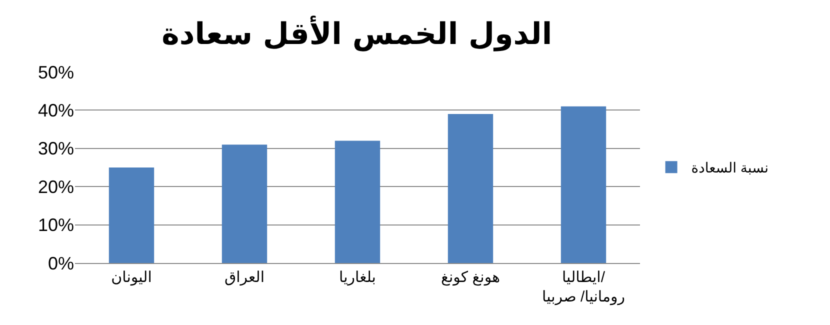 The height and width of the screenshot is (325, 830). I want to click on x-tick-label: ايطاليا/ رومانيا/ صربيا, so click(583, 287).